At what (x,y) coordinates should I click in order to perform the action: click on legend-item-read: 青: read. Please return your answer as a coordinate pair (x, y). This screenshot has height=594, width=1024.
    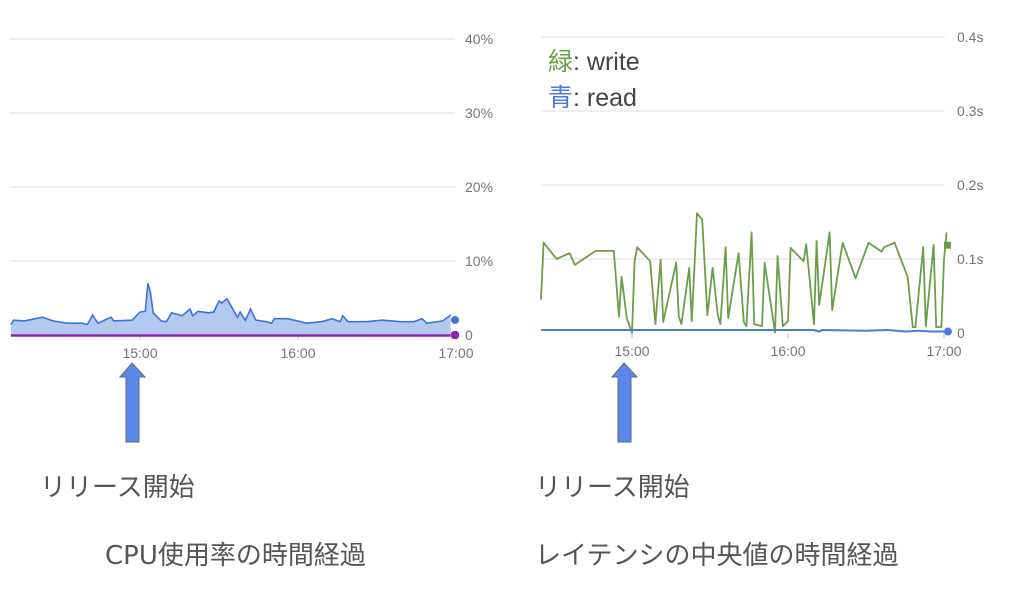
    Looking at the image, I should click on (594, 98).